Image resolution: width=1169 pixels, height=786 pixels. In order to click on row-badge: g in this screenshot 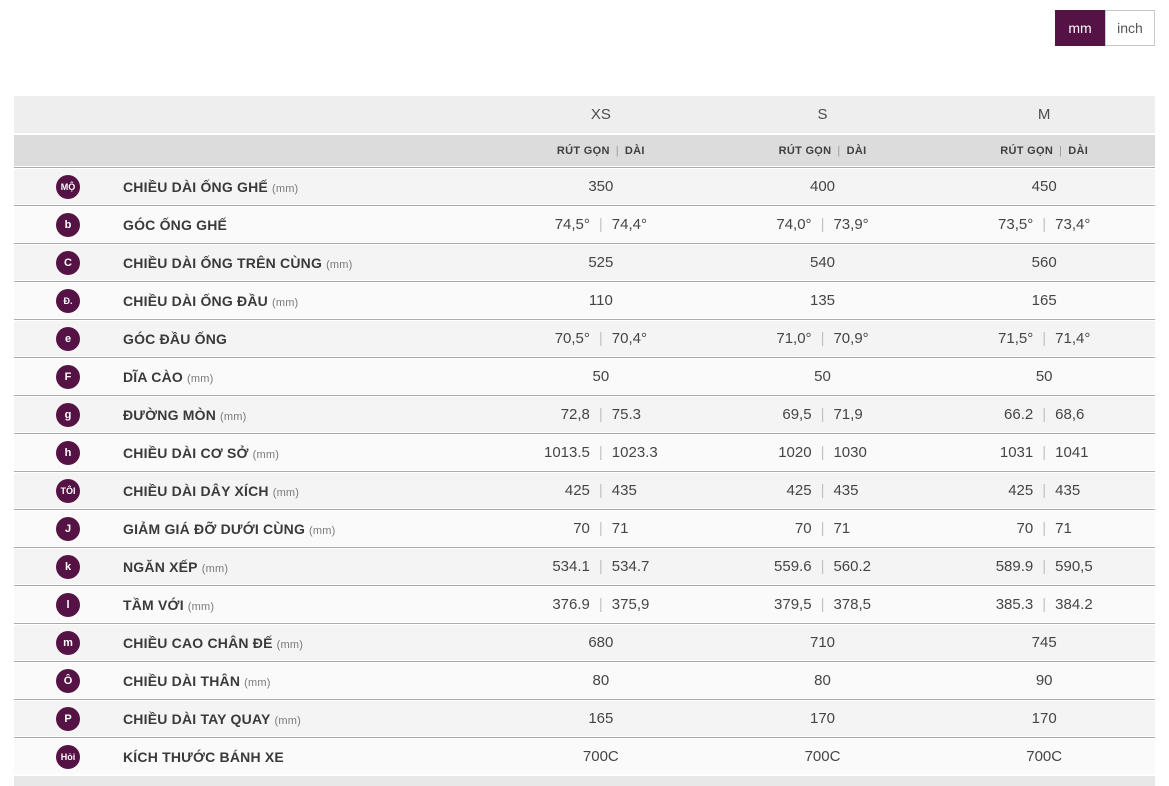, I will do `click(68, 414)`.